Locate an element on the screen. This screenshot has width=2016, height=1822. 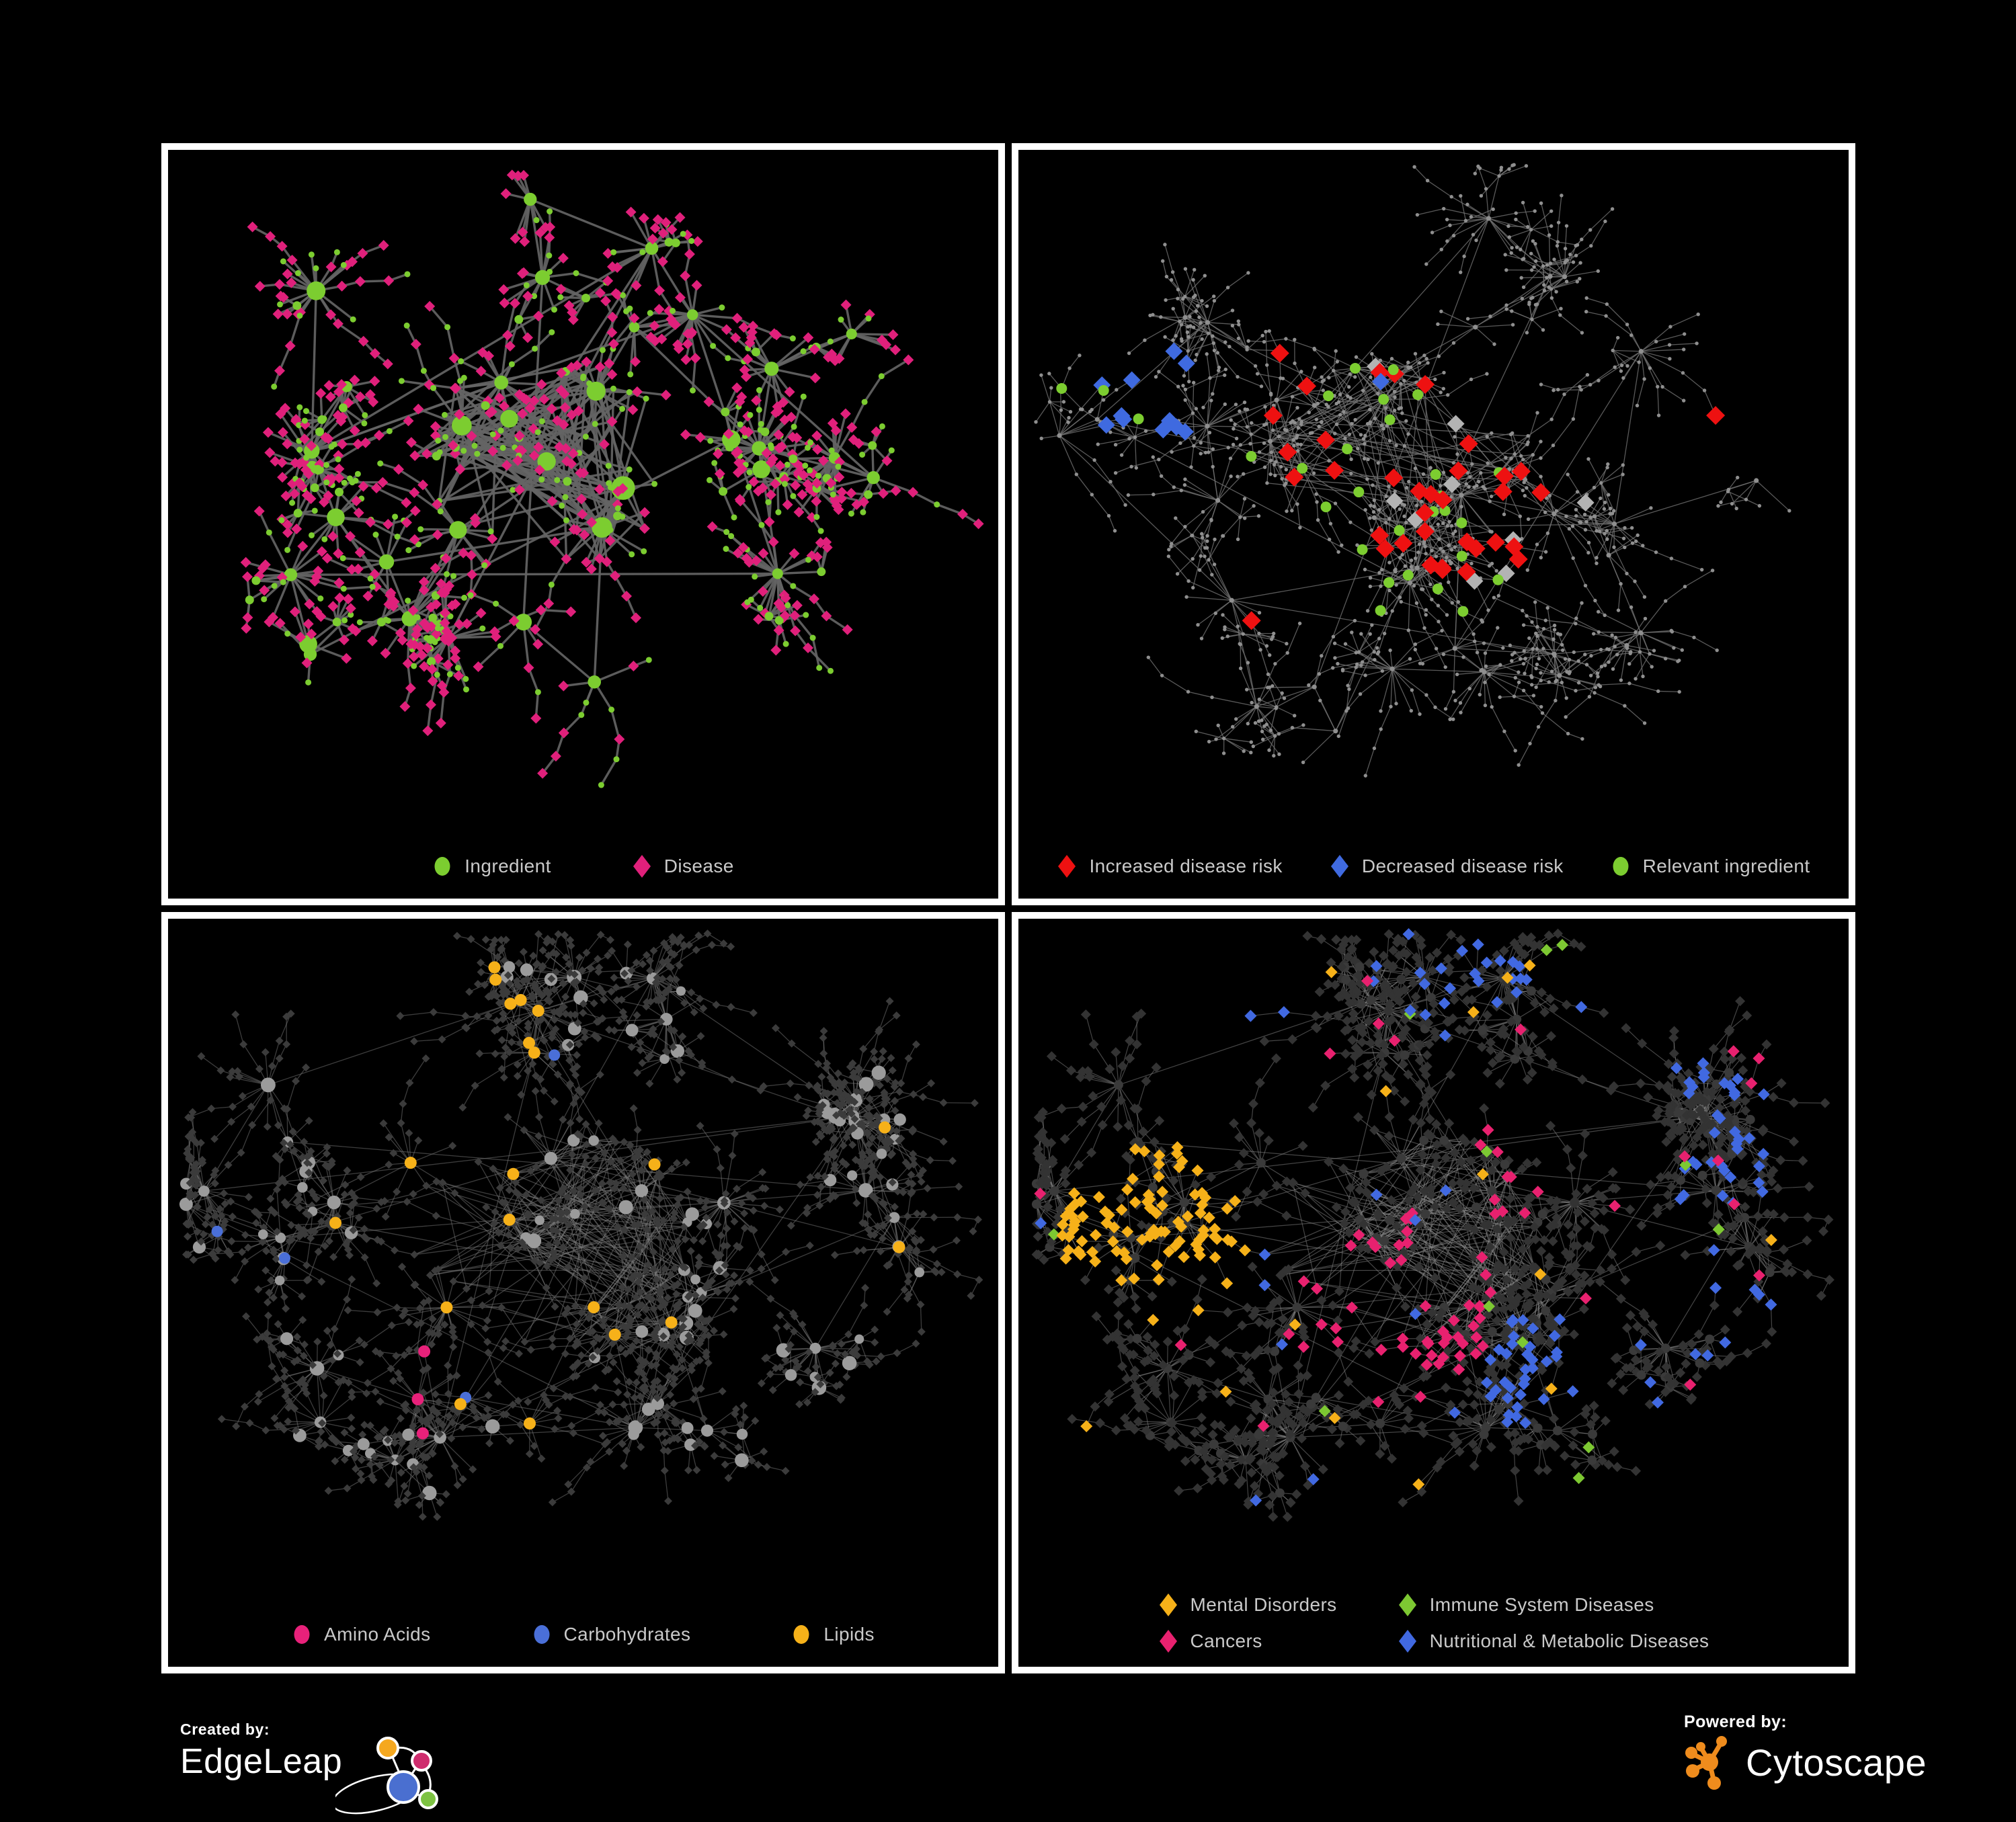
legend-item-nutritional-metabolic: Nutritional & Metabolic Diseases is located at coordinates (1553, 1641).